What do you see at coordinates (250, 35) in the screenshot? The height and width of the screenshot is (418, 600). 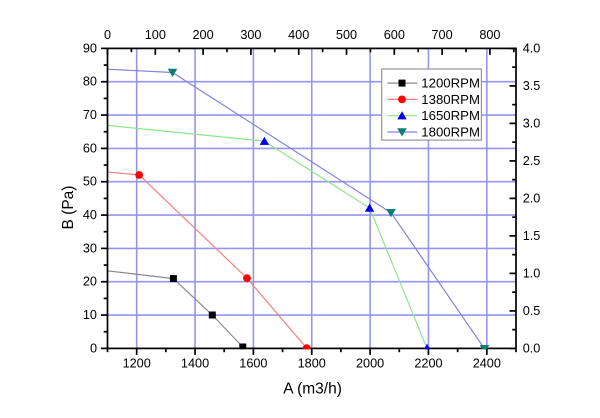 I see `svg-text: 300` at bounding box center [250, 35].